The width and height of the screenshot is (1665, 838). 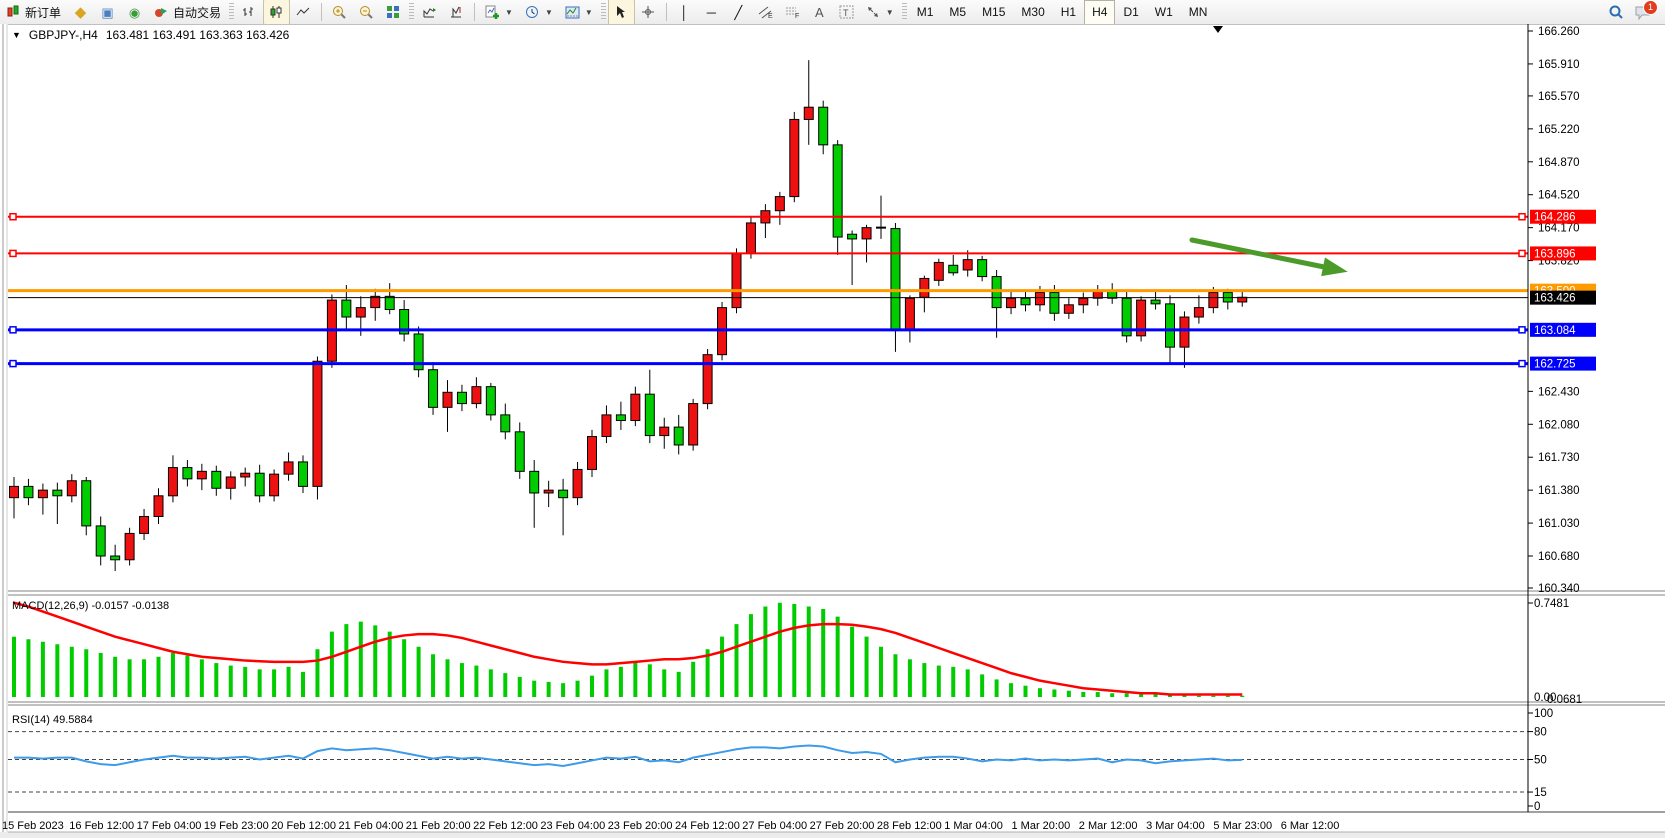 I want to click on svg-text: 20 Feb 12:00, so click(x=303, y=826).